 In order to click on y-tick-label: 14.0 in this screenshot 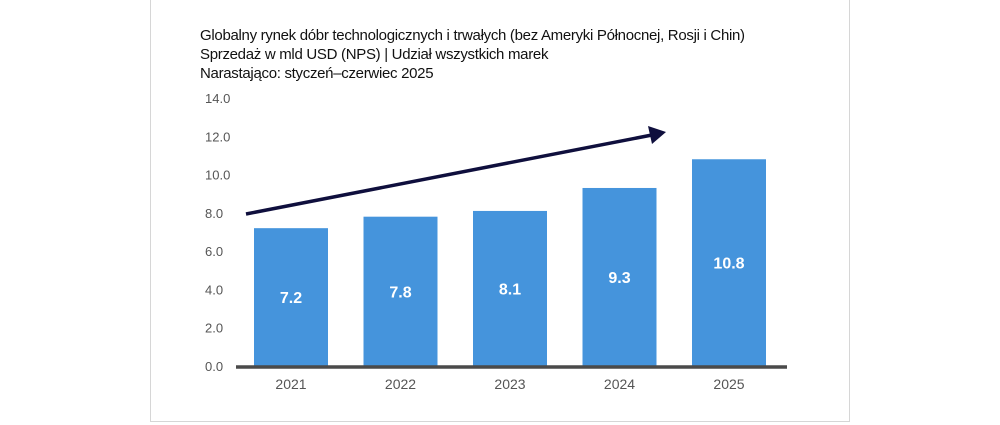, I will do `click(217, 98)`.